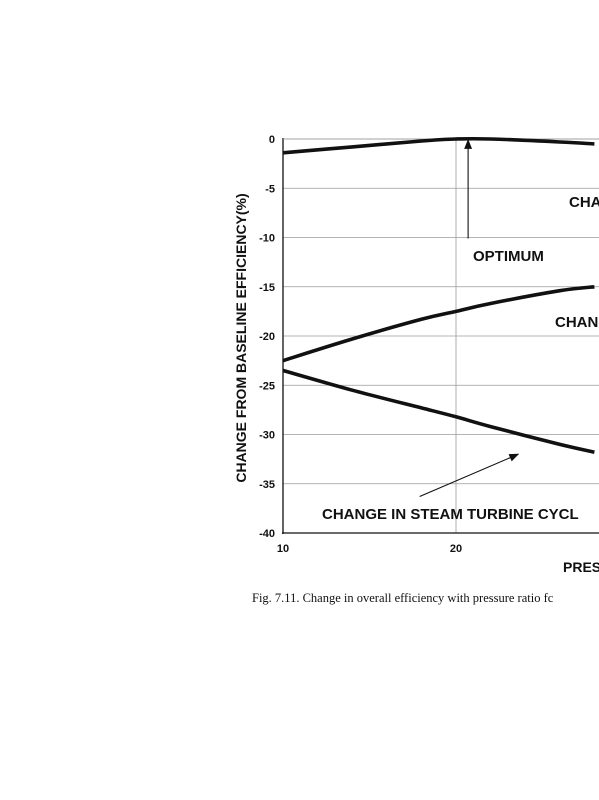 The image size is (599, 800). What do you see at coordinates (267, 239) in the screenshot?
I see `y-tick-label: -10` at bounding box center [267, 239].